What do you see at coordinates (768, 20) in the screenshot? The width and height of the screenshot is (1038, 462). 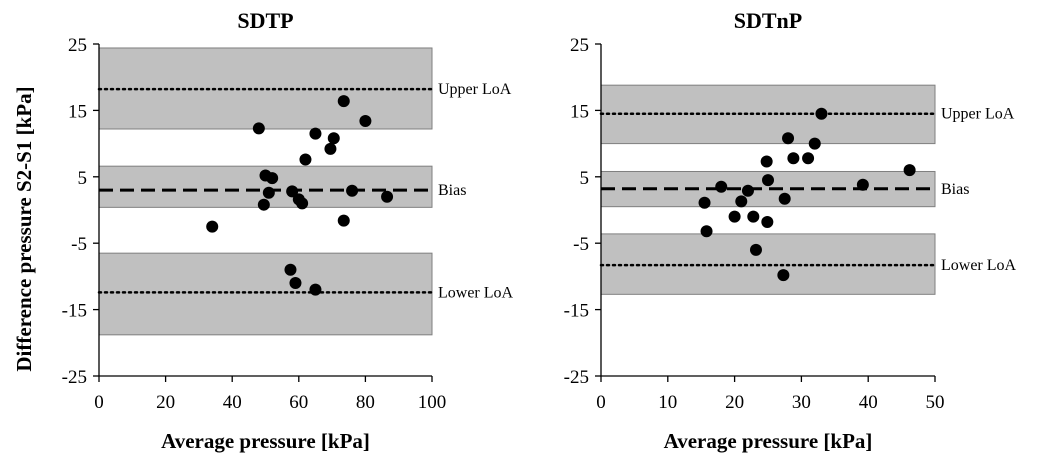 I see `chart-title: SDTnP` at bounding box center [768, 20].